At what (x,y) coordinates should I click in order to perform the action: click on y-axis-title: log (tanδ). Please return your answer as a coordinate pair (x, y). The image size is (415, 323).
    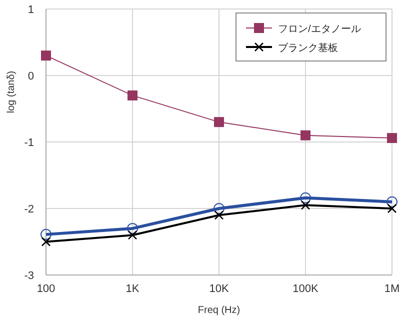
    Looking at the image, I should click on (11, 92).